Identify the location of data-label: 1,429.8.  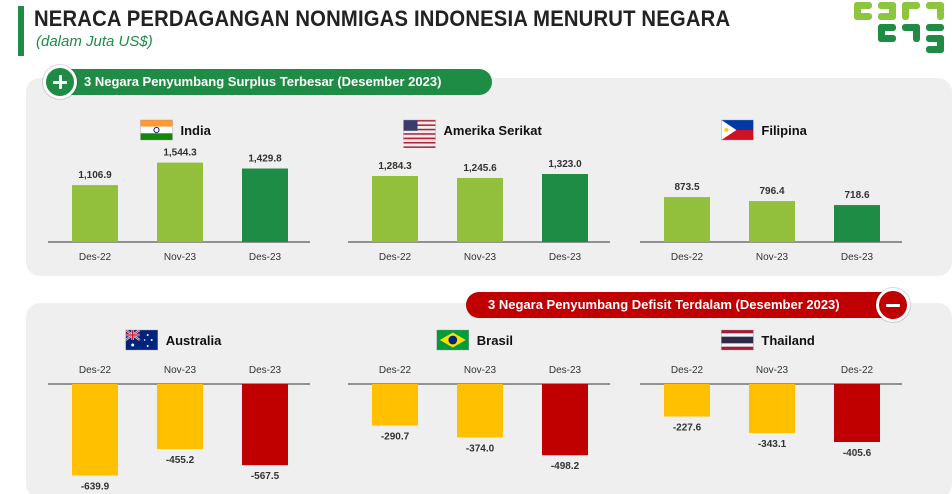
(265, 159).